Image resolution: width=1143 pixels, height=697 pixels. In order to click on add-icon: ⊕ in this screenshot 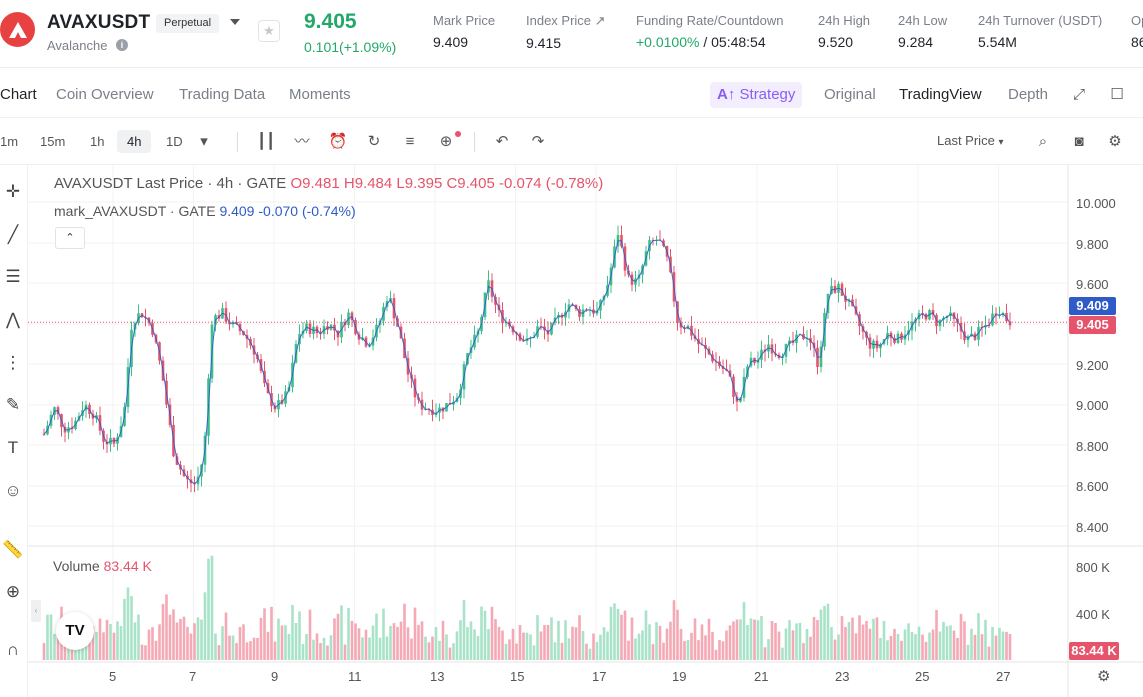, I will do `click(446, 141)`.